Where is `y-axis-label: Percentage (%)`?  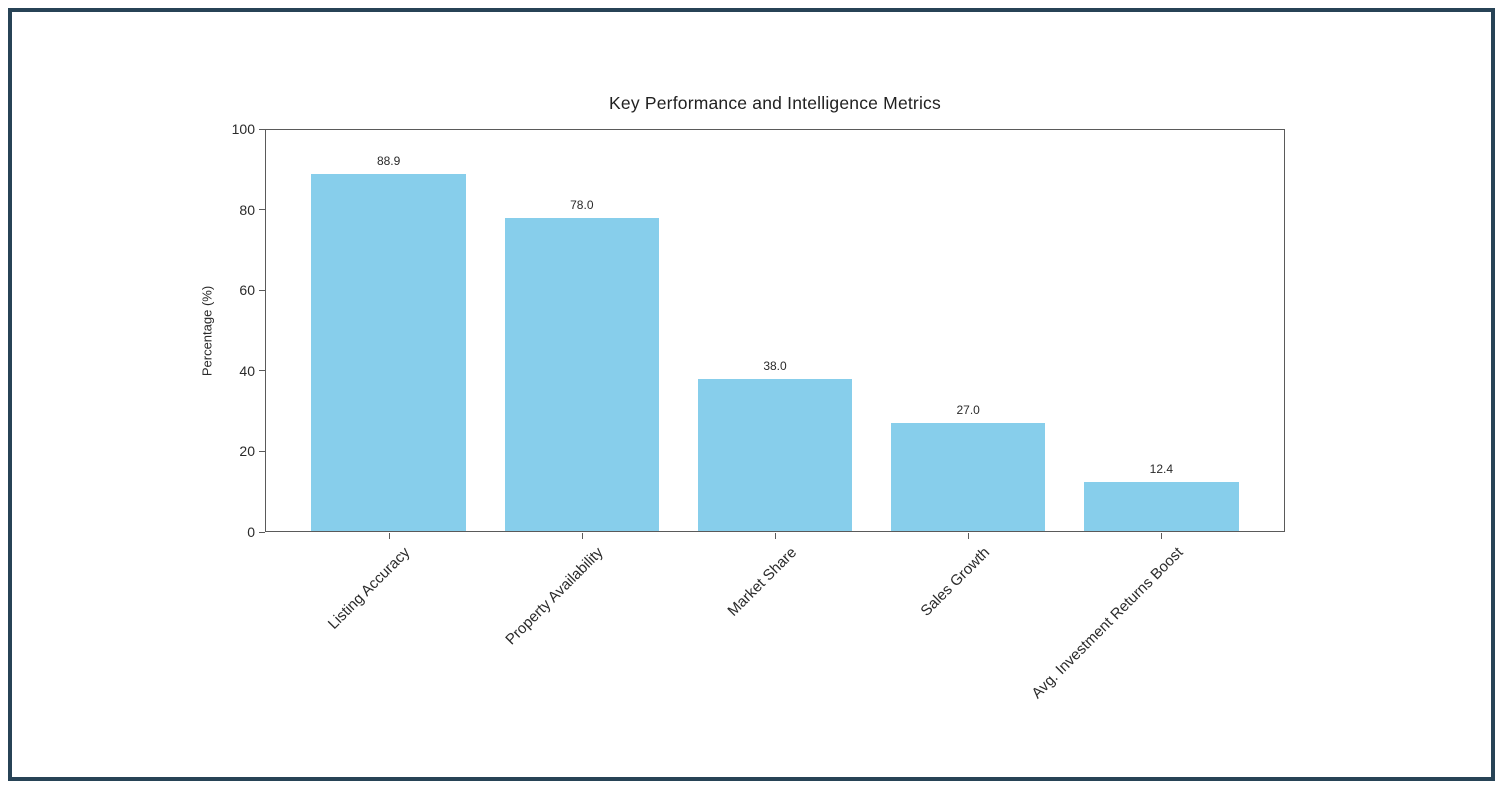 y-axis-label: Percentage (%) is located at coordinates (207, 331).